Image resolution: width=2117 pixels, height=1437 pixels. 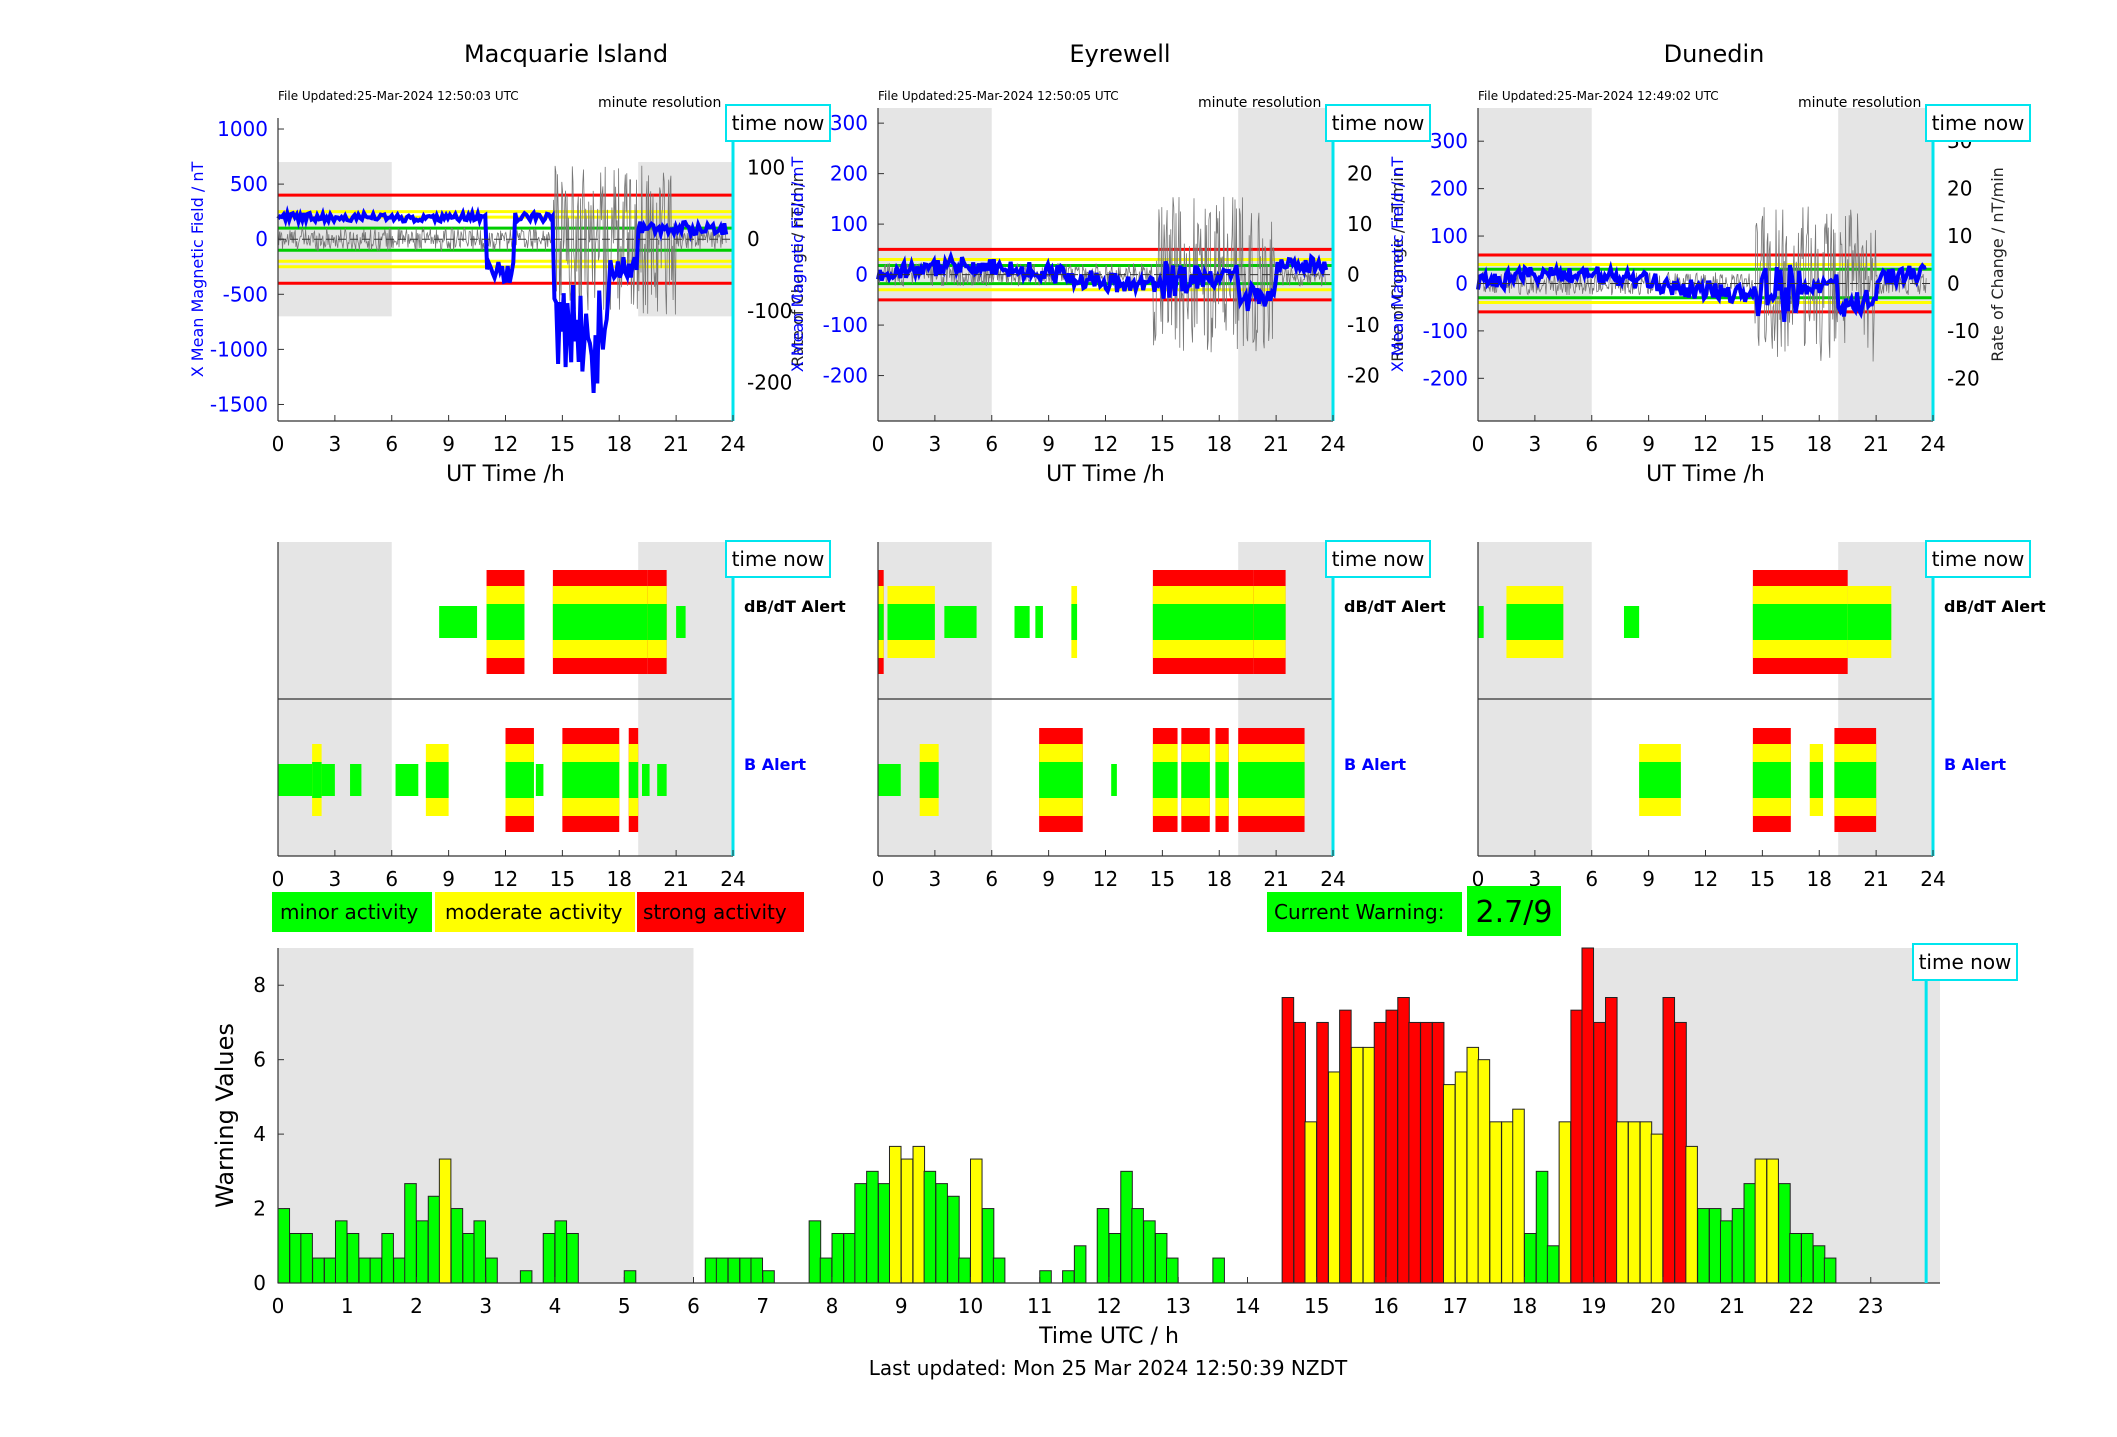 What do you see at coordinates (624, 1306) in the screenshot?
I see `x-tick-label: 5` at bounding box center [624, 1306].